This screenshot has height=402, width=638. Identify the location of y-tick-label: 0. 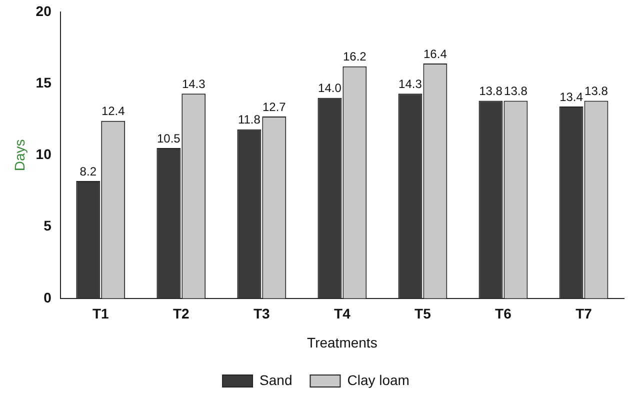
(48, 297).